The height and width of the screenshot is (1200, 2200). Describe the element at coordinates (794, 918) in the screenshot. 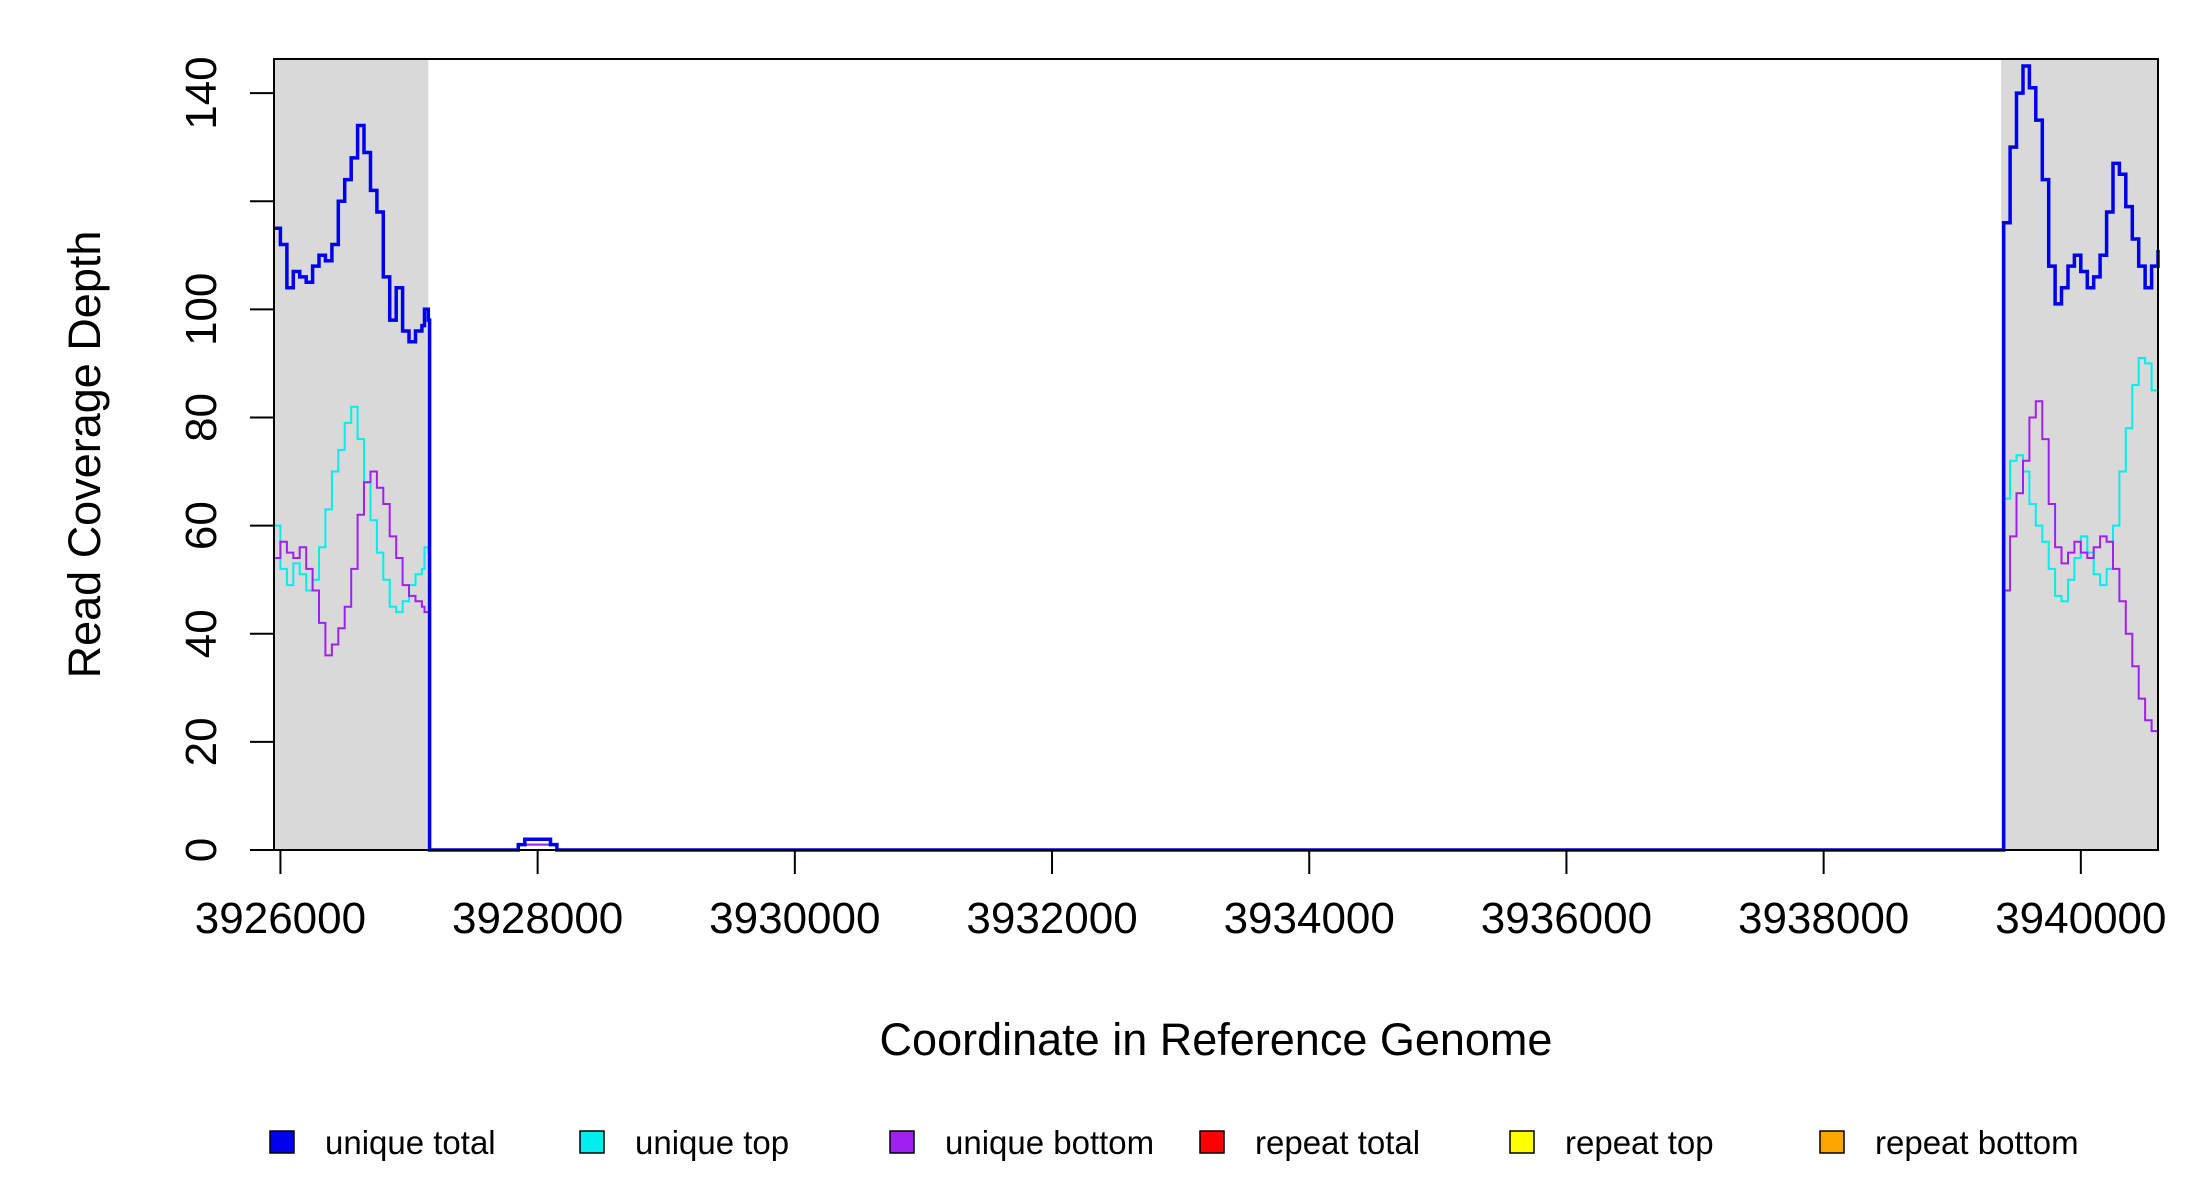

I see `x-tick-label: 3930000` at that location.